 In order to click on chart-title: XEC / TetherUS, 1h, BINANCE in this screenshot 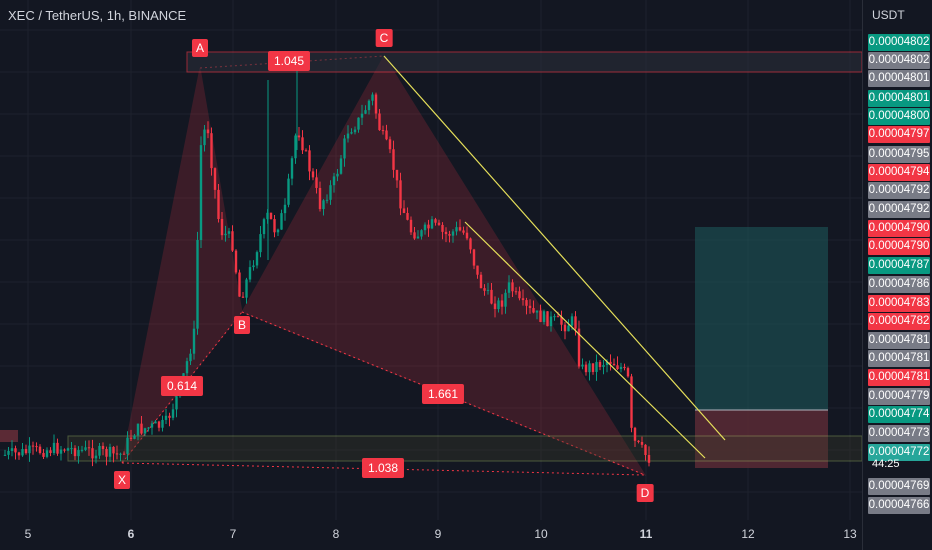, I will do `click(97, 15)`.